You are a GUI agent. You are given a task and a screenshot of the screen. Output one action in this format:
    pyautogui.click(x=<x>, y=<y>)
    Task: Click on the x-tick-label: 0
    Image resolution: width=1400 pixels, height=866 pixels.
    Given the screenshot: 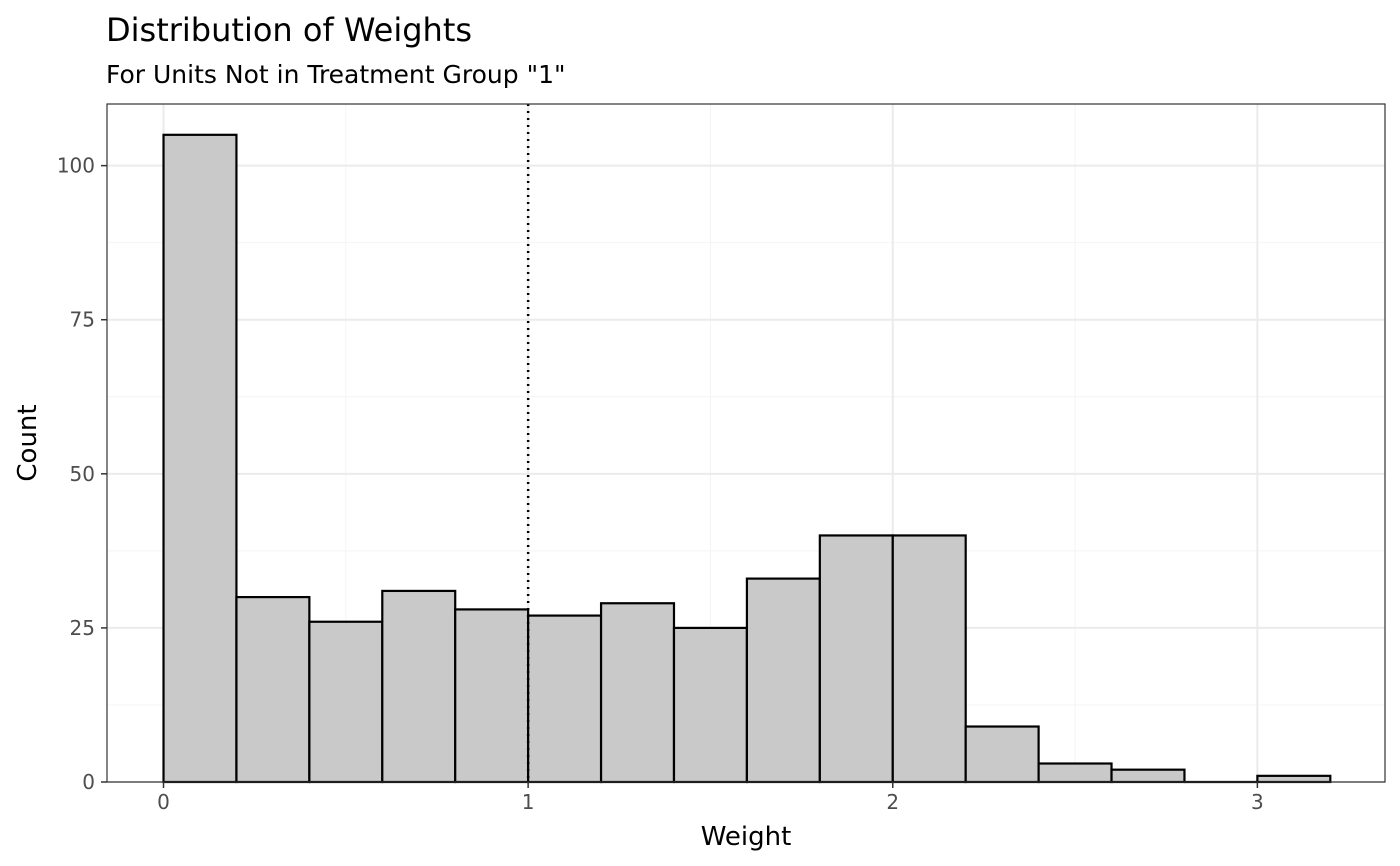 What is the action you would take?
    pyautogui.click(x=163, y=802)
    